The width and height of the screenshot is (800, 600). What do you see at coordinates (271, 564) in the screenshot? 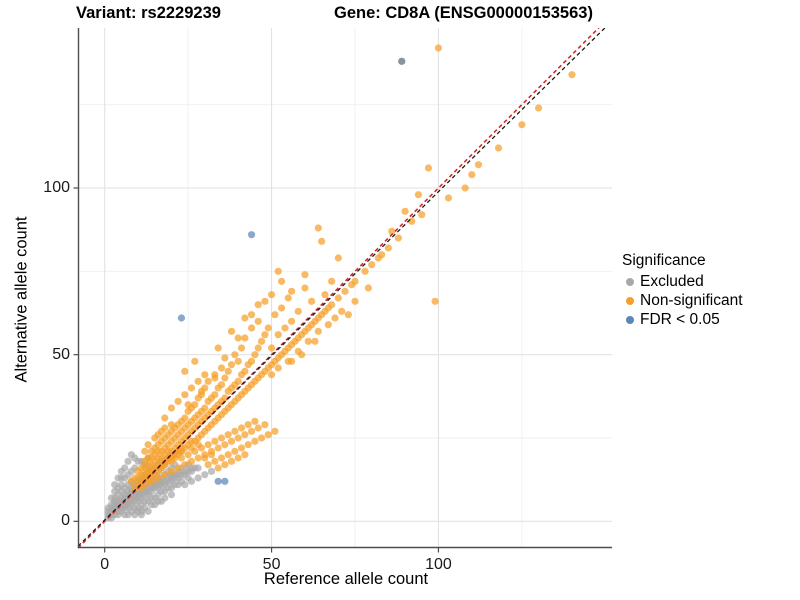
I see `x-tick-label: 50` at bounding box center [271, 564].